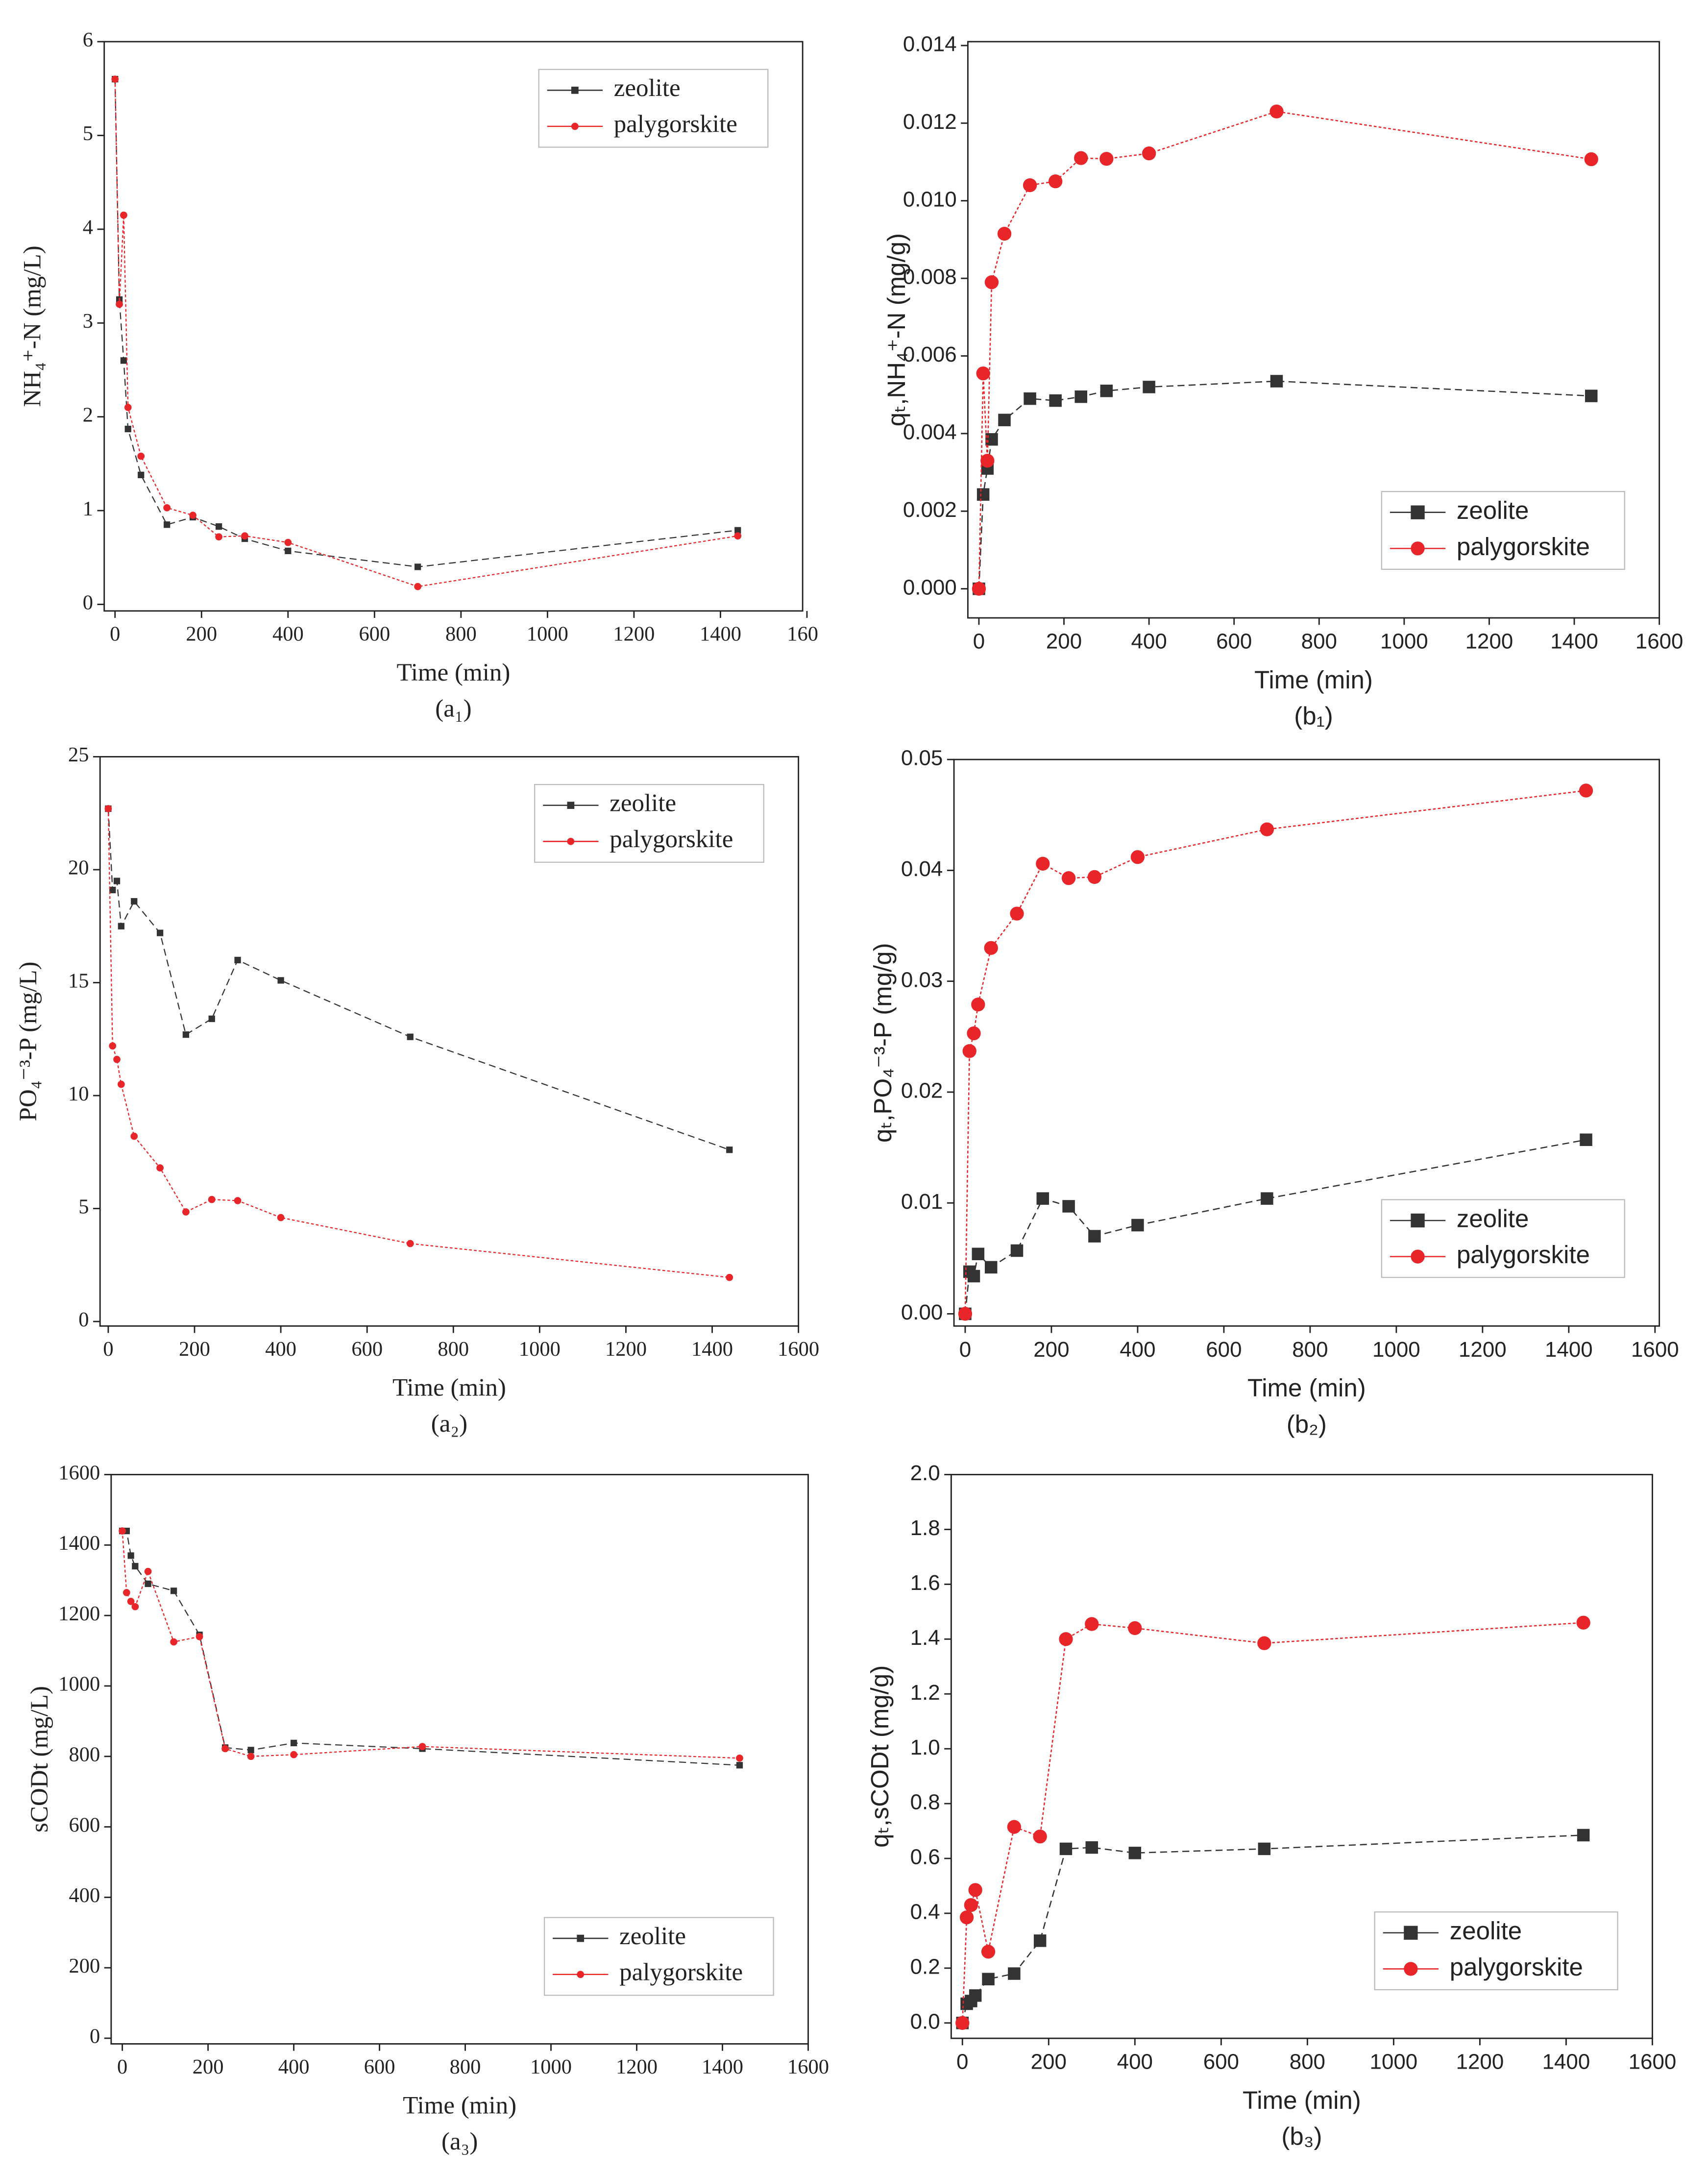  I want to click on x-tick-label: 0, so click(108, 1349).